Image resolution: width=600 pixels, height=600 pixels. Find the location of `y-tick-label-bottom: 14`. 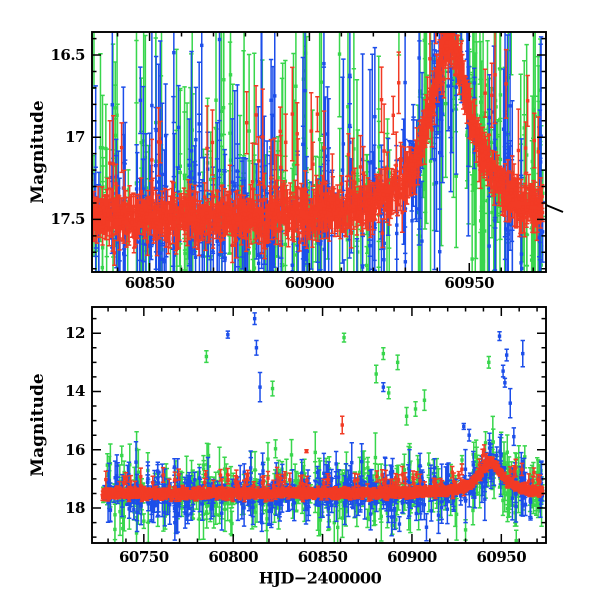

y-tick-label-bottom: 14 is located at coordinates (75, 391).